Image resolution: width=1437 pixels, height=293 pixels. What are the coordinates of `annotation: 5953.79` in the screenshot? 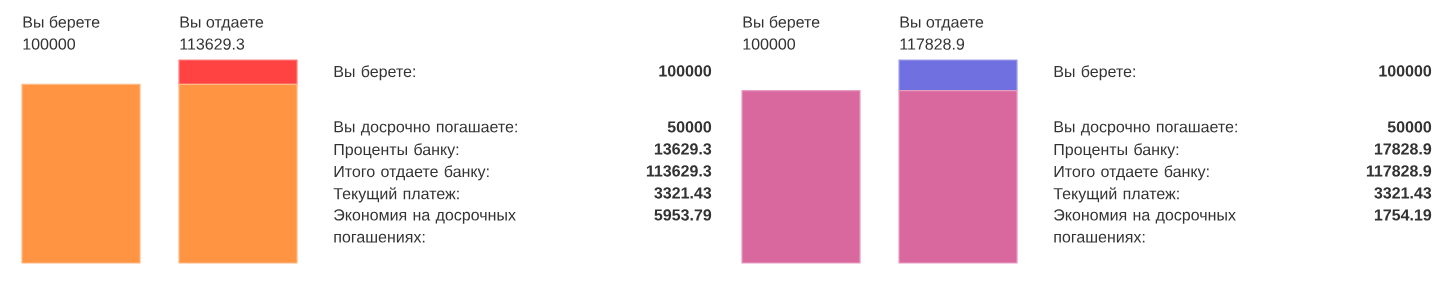 It's located at (683, 215).